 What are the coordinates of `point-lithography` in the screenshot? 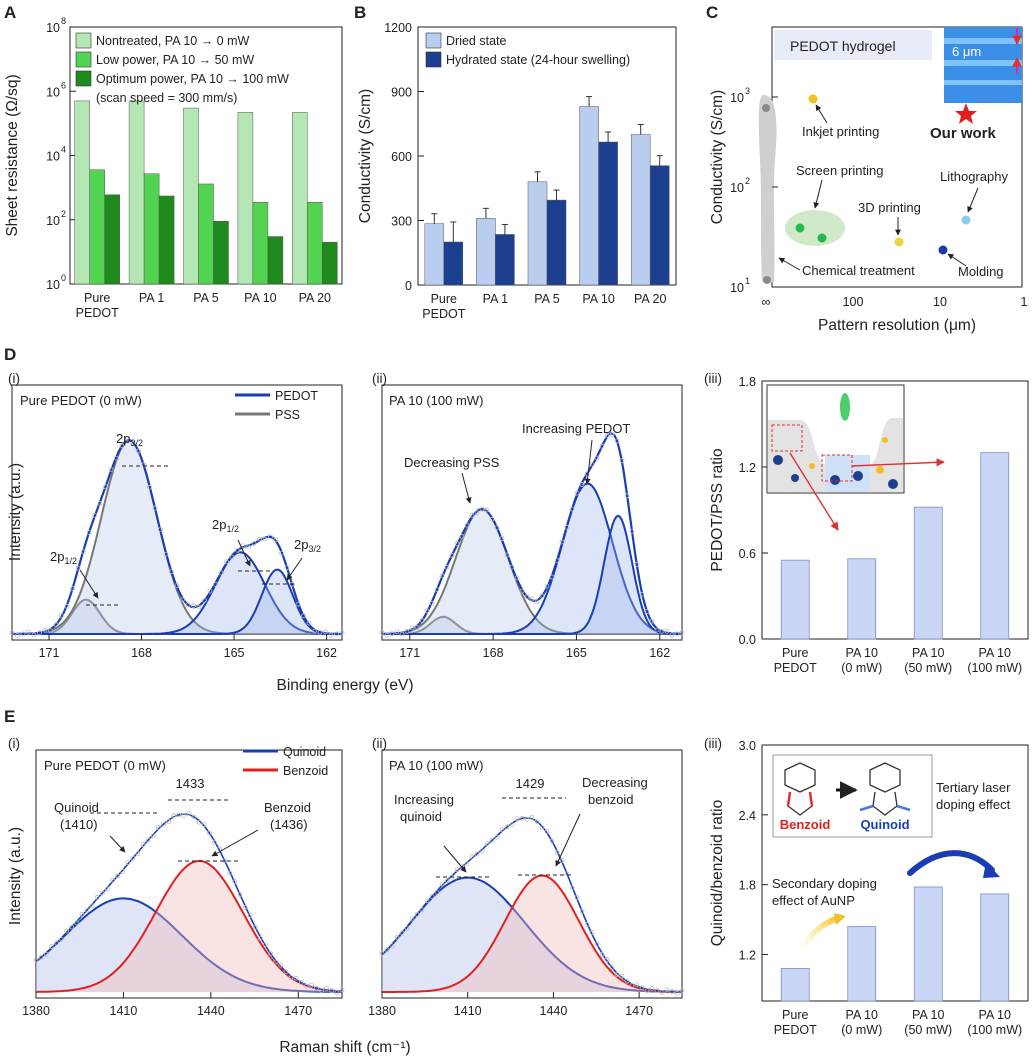 It's located at (966, 220).